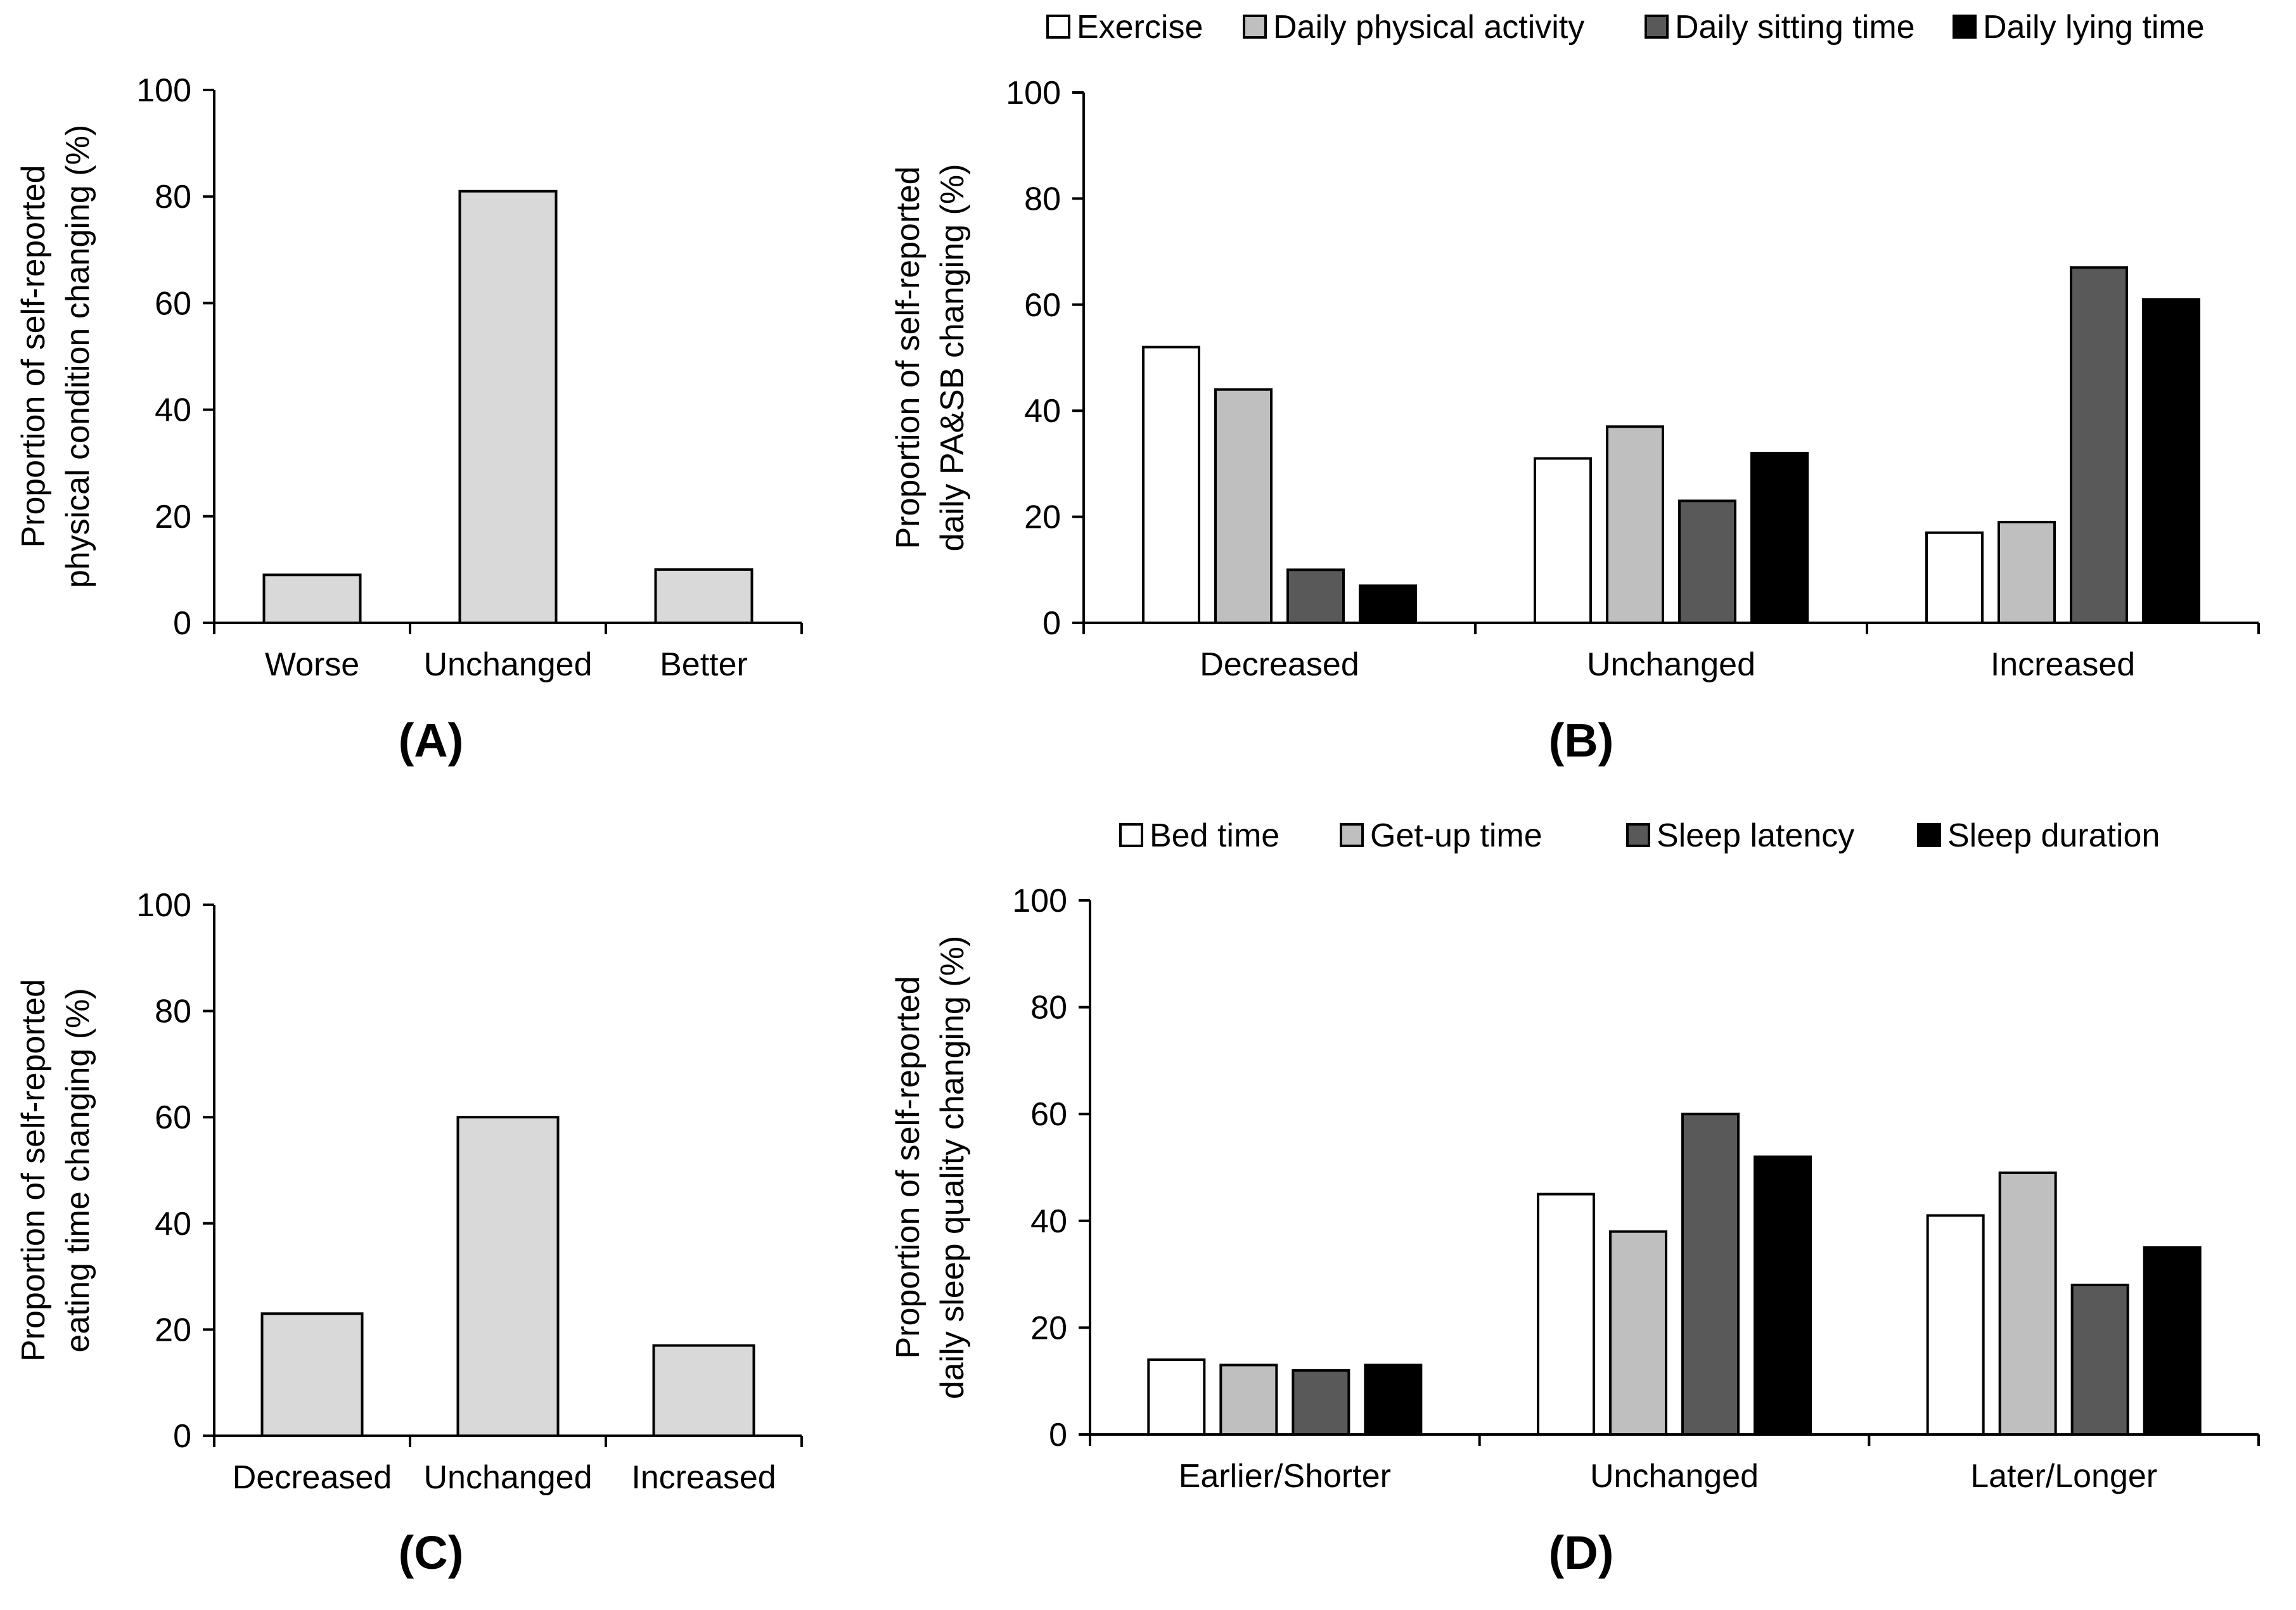 The height and width of the screenshot is (1610, 2296). I want to click on legend-label: Bed time, so click(1215, 835).